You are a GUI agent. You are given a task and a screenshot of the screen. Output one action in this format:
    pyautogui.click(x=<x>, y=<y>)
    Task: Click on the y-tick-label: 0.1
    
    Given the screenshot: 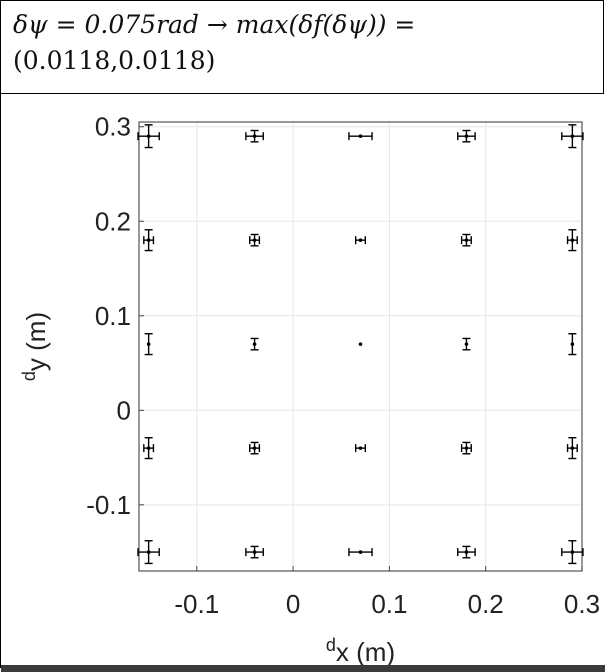 What is the action you would take?
    pyautogui.click(x=113, y=316)
    